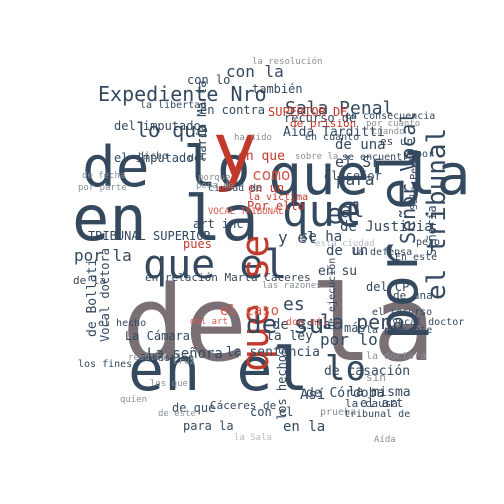 This screenshot has width=504, height=504. Describe the element at coordinates (272, 412) in the screenshot. I see `cloud-word: con el` at that location.